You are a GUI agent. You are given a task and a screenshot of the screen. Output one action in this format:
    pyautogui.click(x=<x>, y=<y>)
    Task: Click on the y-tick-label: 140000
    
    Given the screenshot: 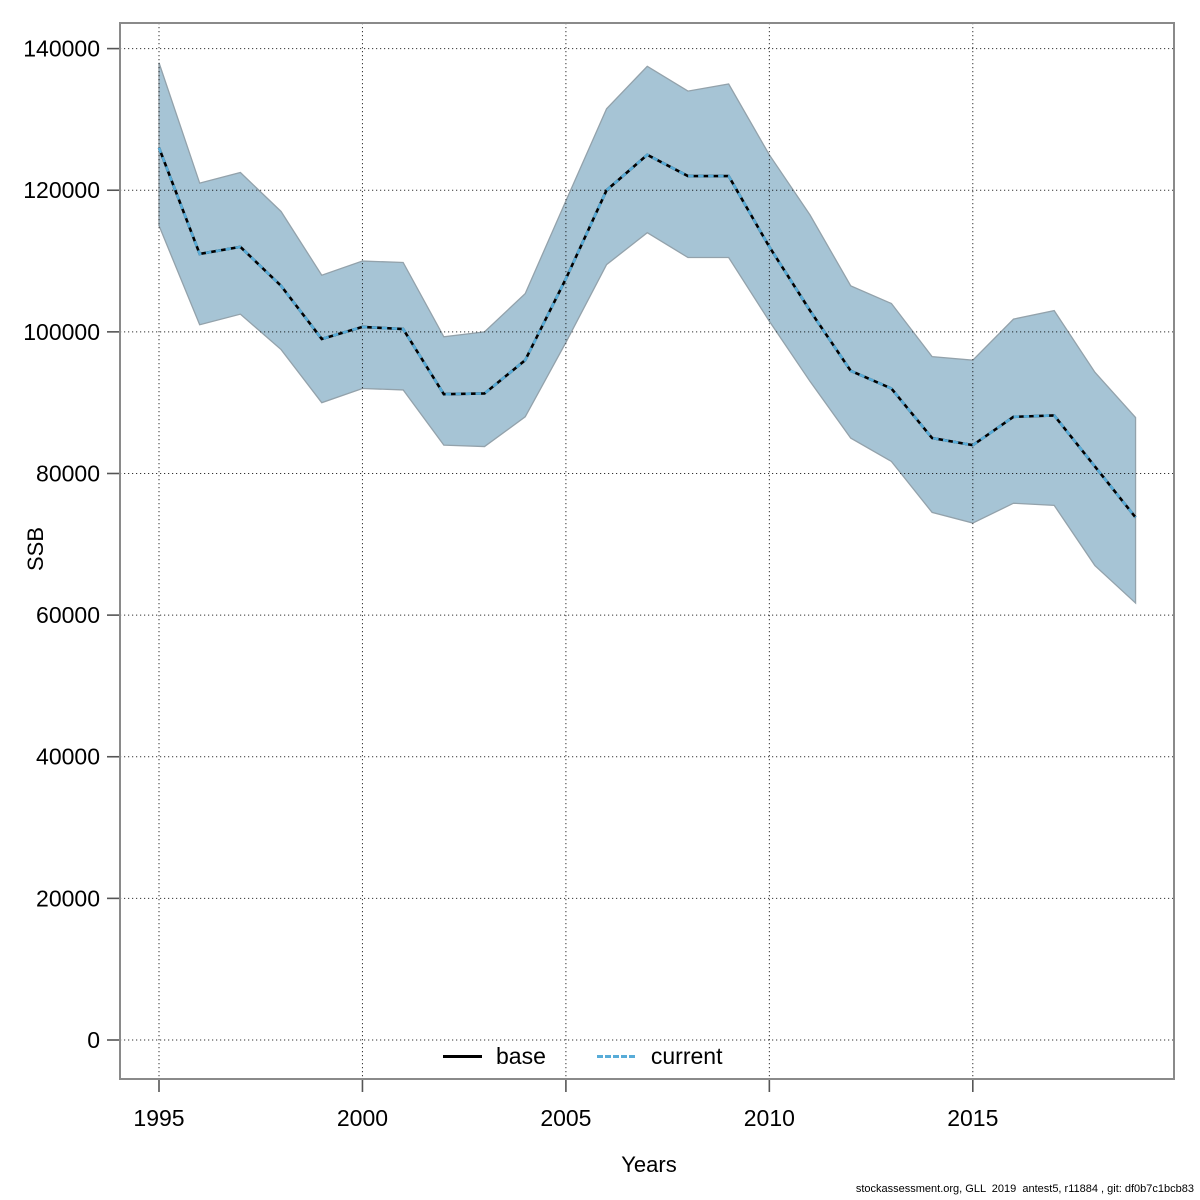 What is the action you would take?
    pyautogui.click(x=61, y=49)
    